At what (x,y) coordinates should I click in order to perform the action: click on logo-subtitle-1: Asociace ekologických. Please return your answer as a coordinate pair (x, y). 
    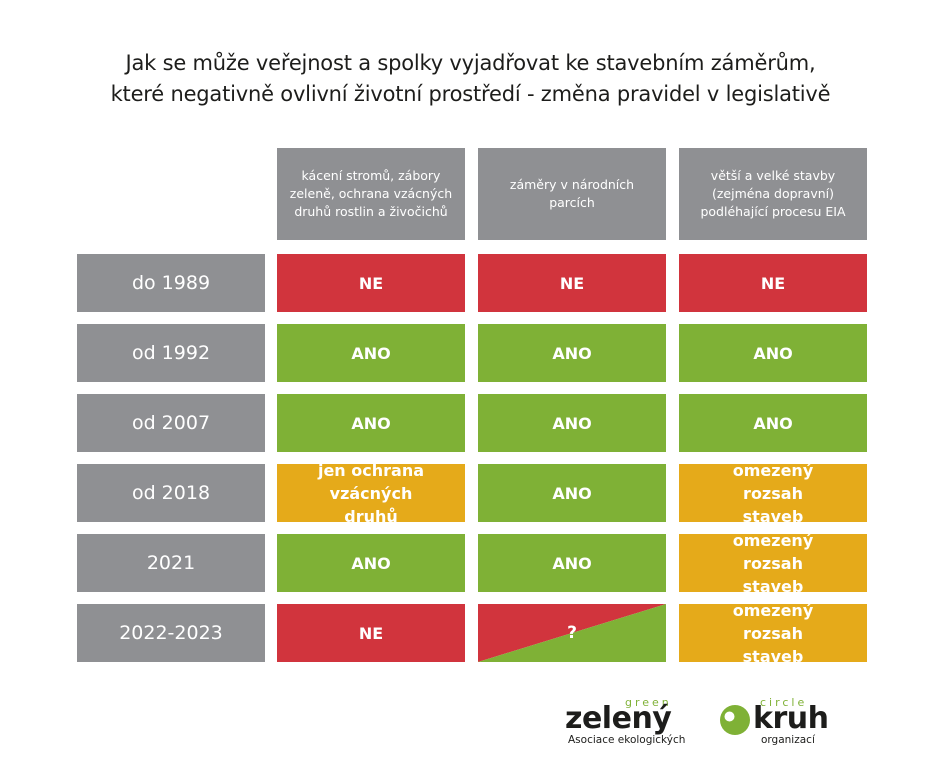
    Looking at the image, I should click on (627, 740).